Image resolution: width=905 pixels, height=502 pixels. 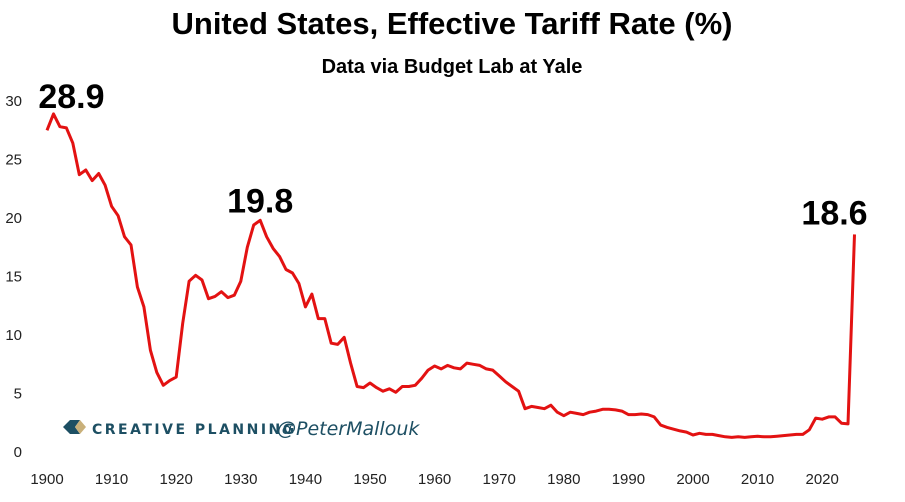 What do you see at coordinates (348, 429) in the screenshot?
I see `social-handle: @PeterMallouk` at bounding box center [348, 429].